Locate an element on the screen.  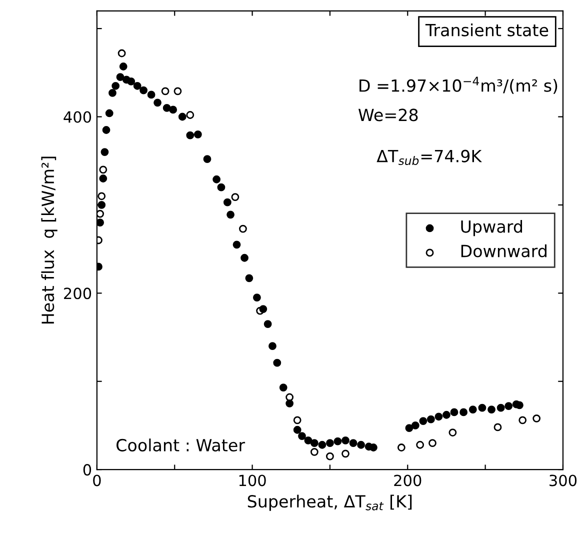
y-tick-label: 400 is located at coordinates (78, 117).